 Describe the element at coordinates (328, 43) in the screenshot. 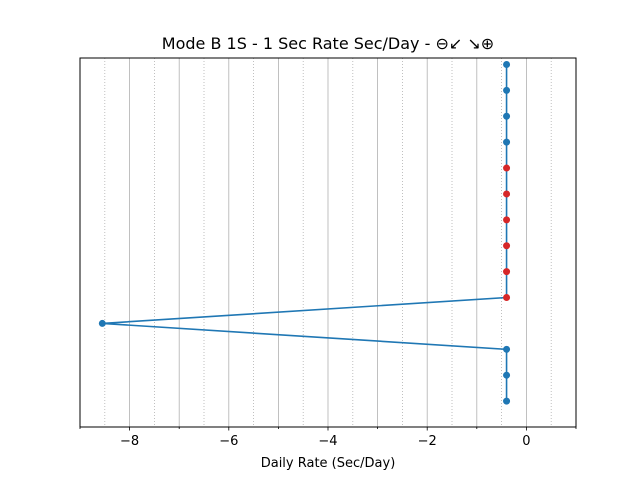

I see `chart-title: Mode B 1S - 1 Sec Rate Sec/Day - ⊖↙ ↘⊕` at that location.